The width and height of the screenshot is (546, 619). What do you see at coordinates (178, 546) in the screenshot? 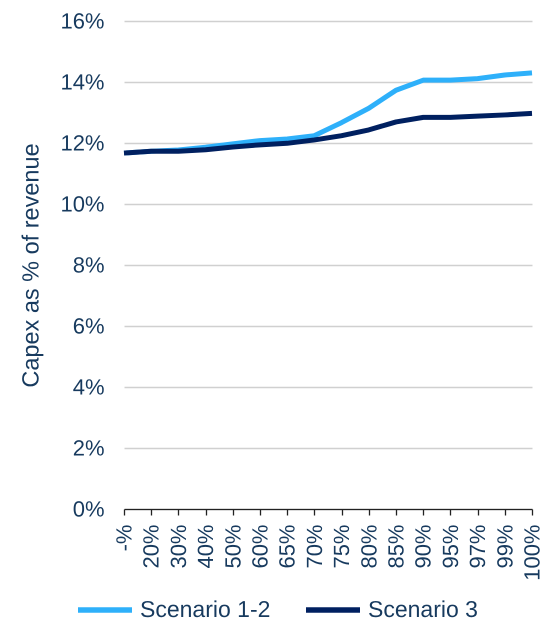
I see `x-tick-label: 30%` at bounding box center [178, 546].